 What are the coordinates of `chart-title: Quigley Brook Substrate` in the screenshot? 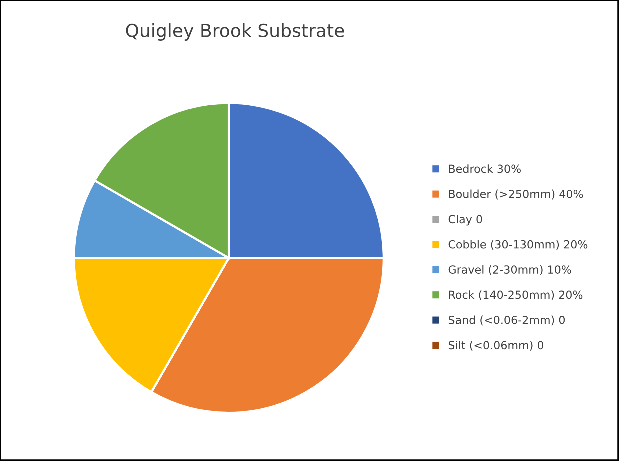 It's located at (235, 33).